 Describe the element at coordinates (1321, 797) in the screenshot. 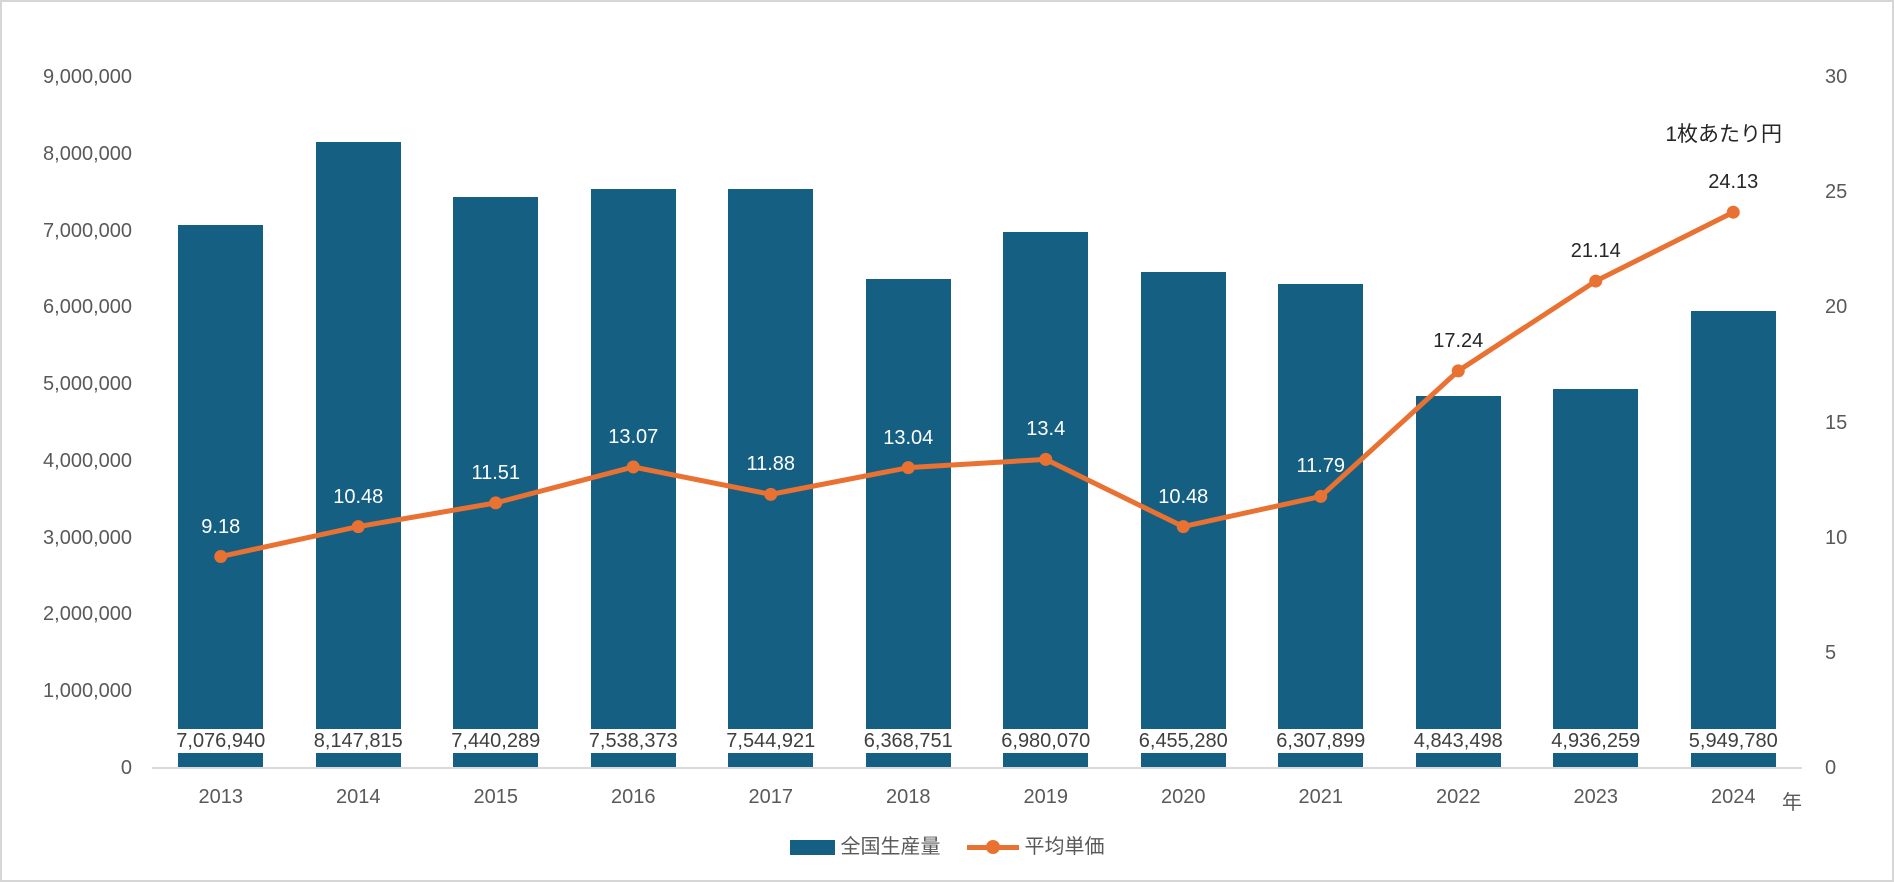

I see `x-tick-label: 2021` at that location.